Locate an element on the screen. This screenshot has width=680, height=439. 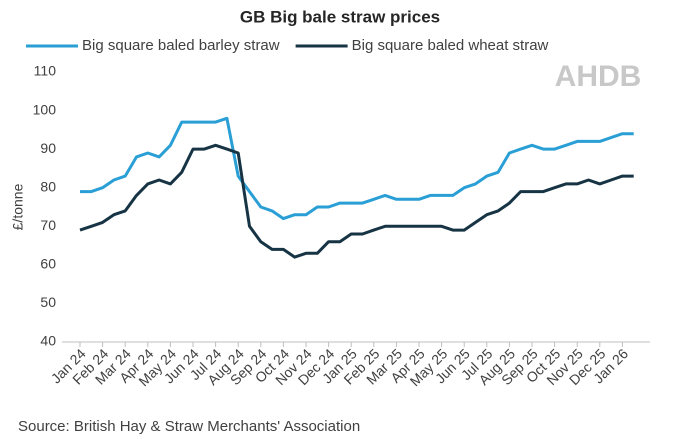
y-tick-label: 50 is located at coordinates (48, 302).